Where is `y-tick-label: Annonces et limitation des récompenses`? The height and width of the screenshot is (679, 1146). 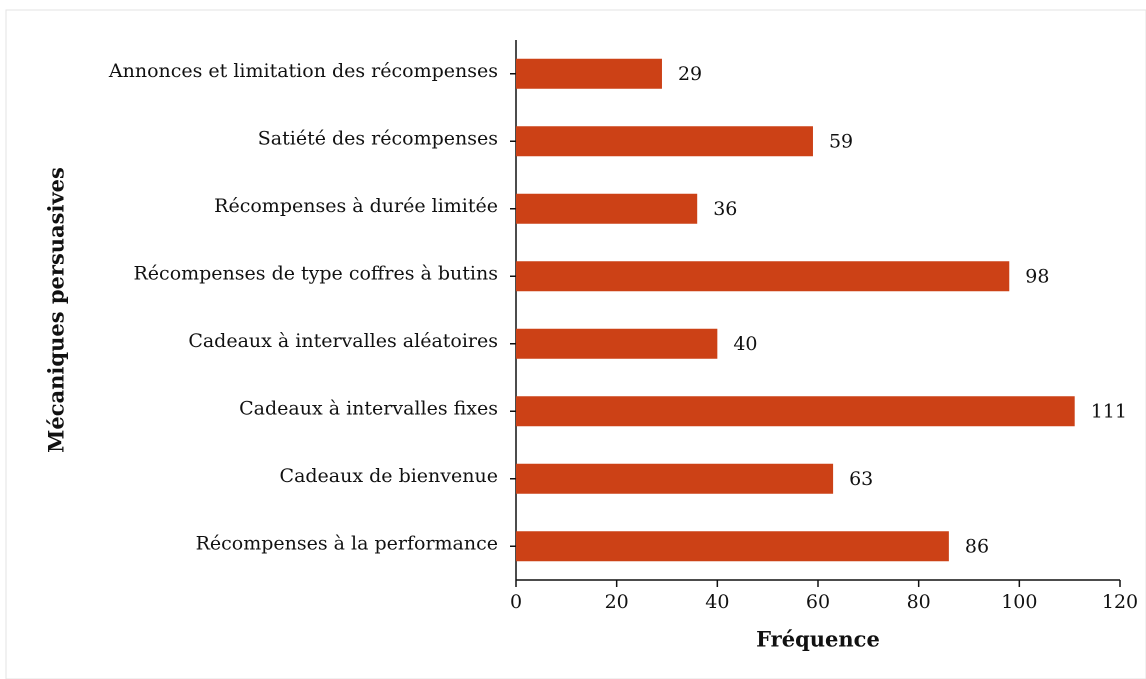
y-tick-label: Annonces et limitation des récompenses is located at coordinates (303, 71).